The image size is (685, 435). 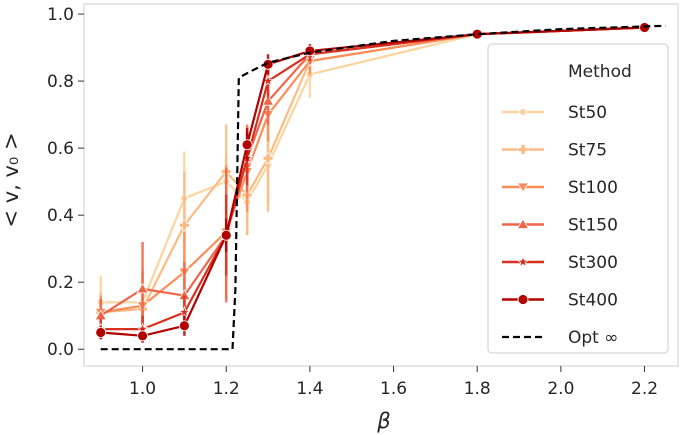 I want to click on legend-label: St50, so click(x=587, y=113).